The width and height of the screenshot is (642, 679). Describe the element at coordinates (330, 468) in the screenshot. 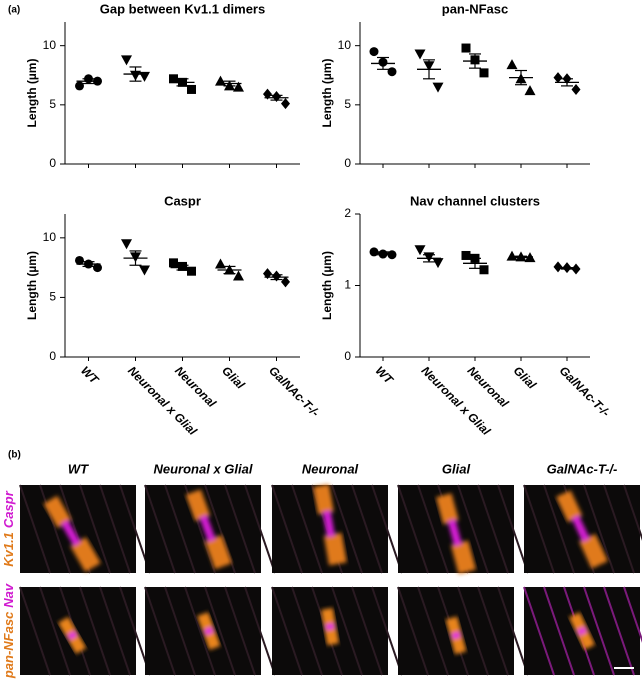

I see `column-header: Neuronal` at that location.